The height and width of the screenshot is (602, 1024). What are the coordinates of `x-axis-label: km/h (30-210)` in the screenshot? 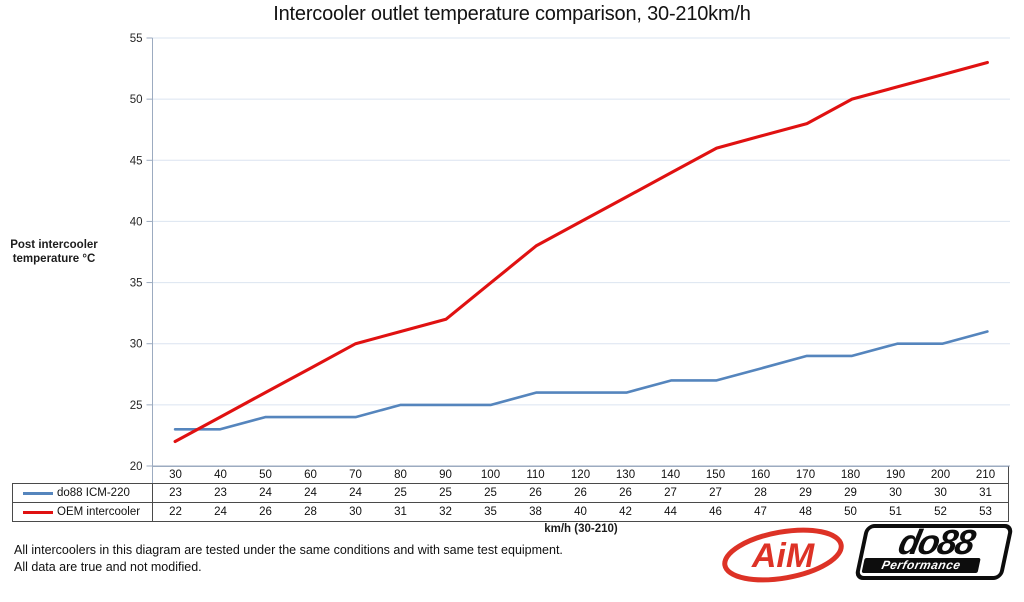 It's located at (581, 529).